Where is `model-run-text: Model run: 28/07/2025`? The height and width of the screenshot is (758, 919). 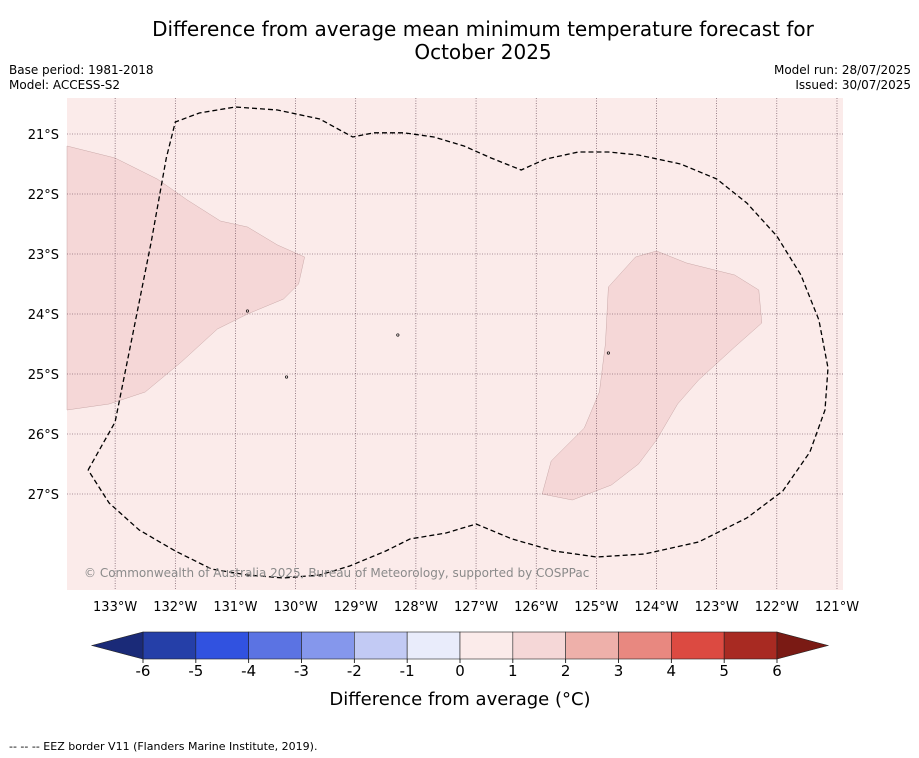
model-run-text: Model run: 28/07/2025 is located at coordinates (842, 70).